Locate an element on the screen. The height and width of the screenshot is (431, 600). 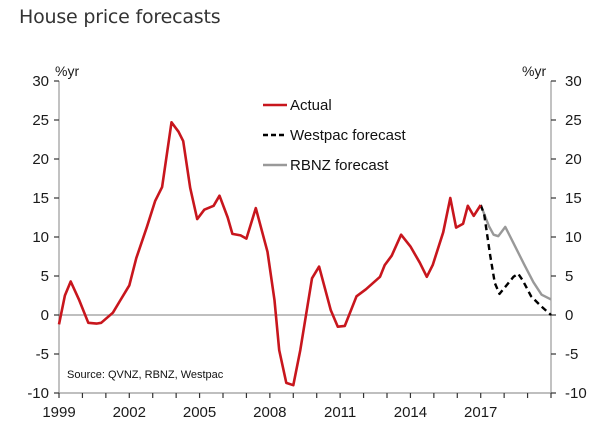
y-axis-left: 30 25 20 15 10 5 0 -5 -10 is located at coordinates (43, 237).